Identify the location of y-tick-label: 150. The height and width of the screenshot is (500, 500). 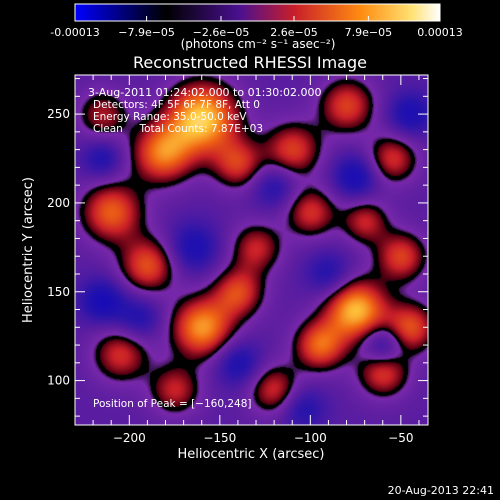
(58, 292).